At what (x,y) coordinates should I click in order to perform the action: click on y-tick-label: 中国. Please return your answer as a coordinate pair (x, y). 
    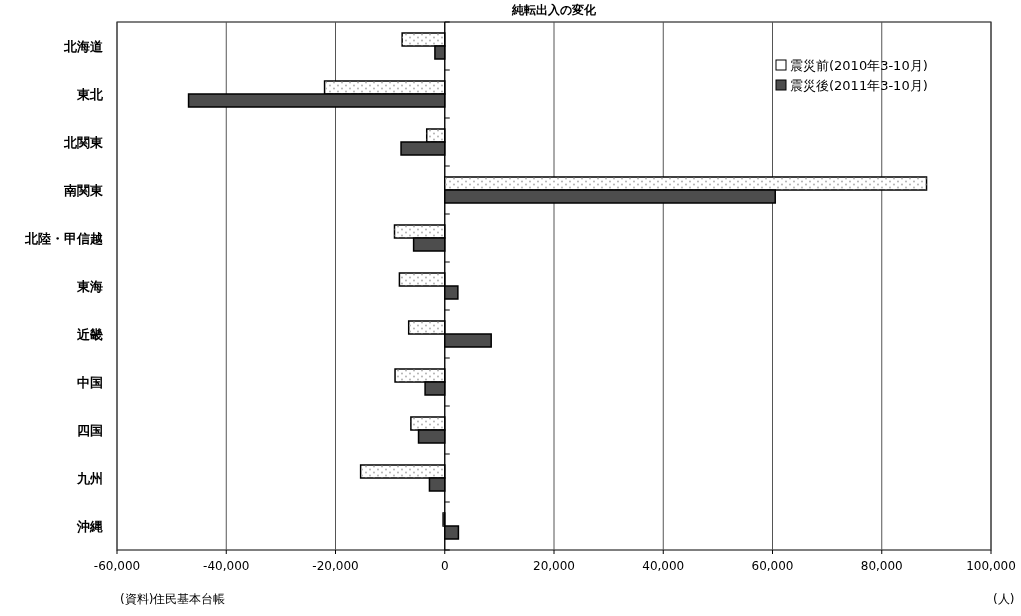
    Looking at the image, I should click on (90, 382).